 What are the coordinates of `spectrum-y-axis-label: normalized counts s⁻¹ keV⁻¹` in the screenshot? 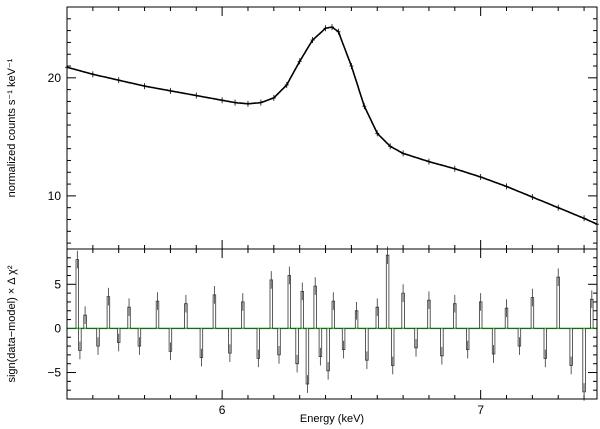 It's located at (12, 127).